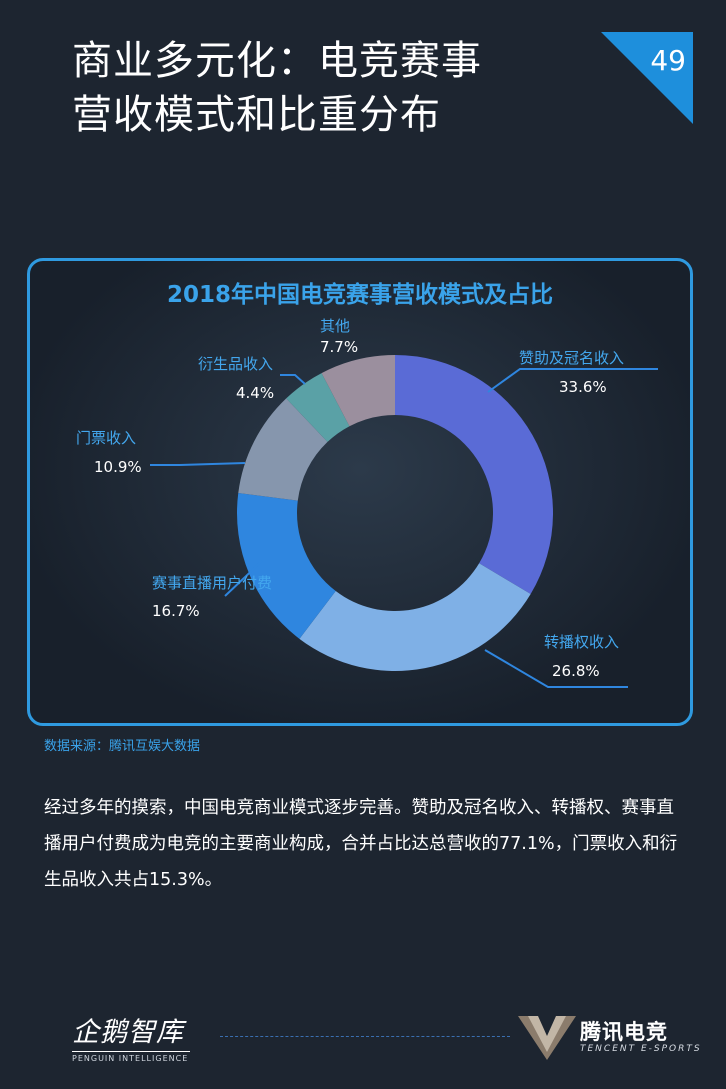 The width and height of the screenshot is (726, 1089). Describe the element at coordinates (255, 393) in the screenshot. I see `label-merchandise-value: 4.4%` at that location.